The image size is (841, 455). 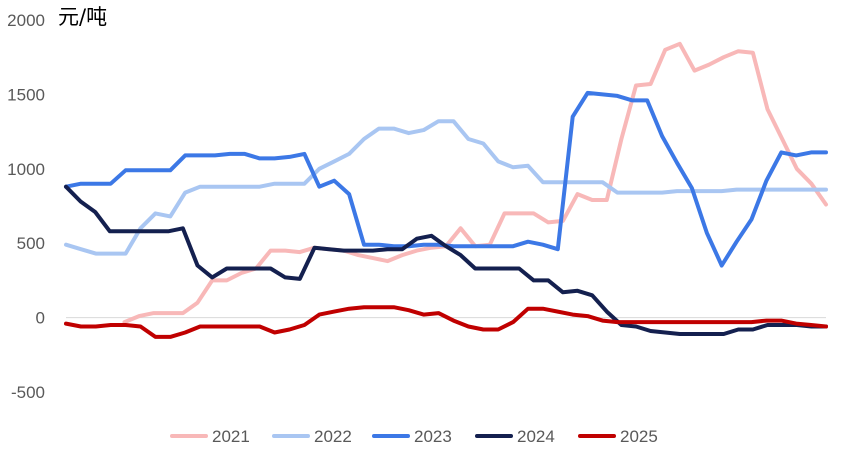 I want to click on legend-item-2022: 2022, so click(x=312, y=436).